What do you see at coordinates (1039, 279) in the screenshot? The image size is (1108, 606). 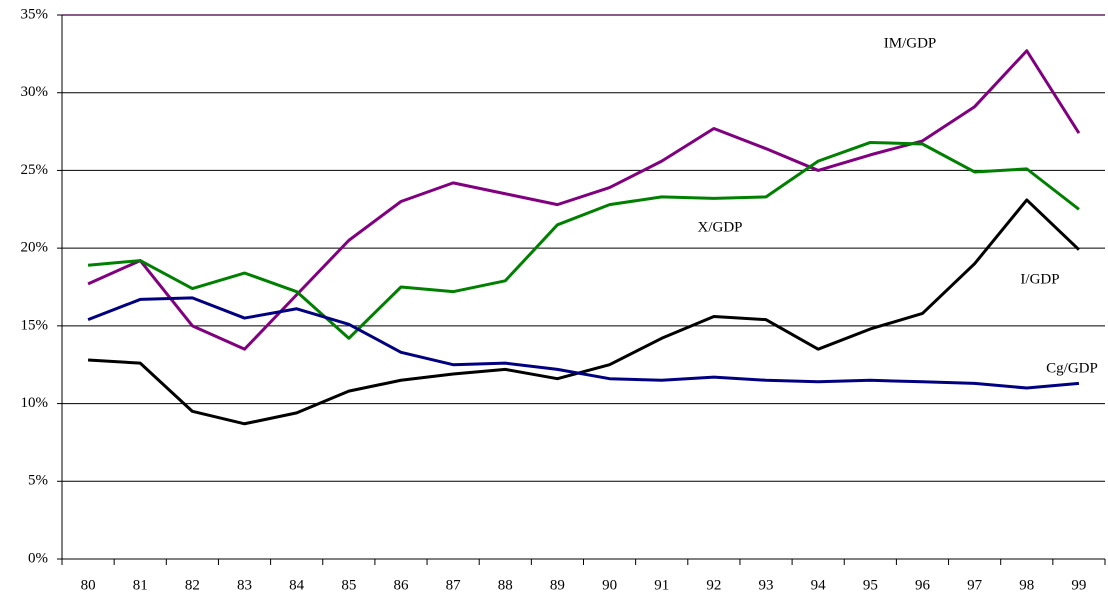 I see `series-label: I/GDP` at bounding box center [1039, 279].